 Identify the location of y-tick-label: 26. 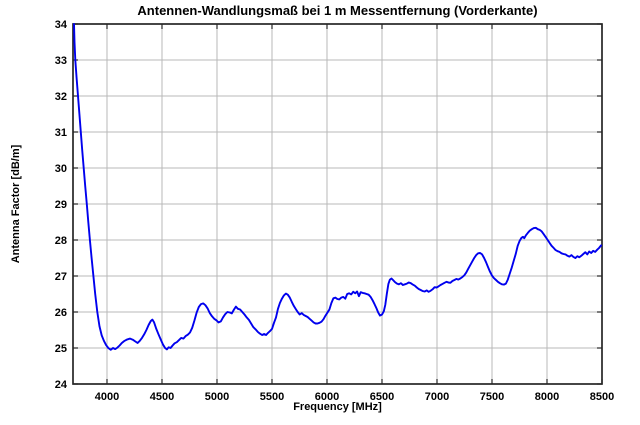
(61, 313).